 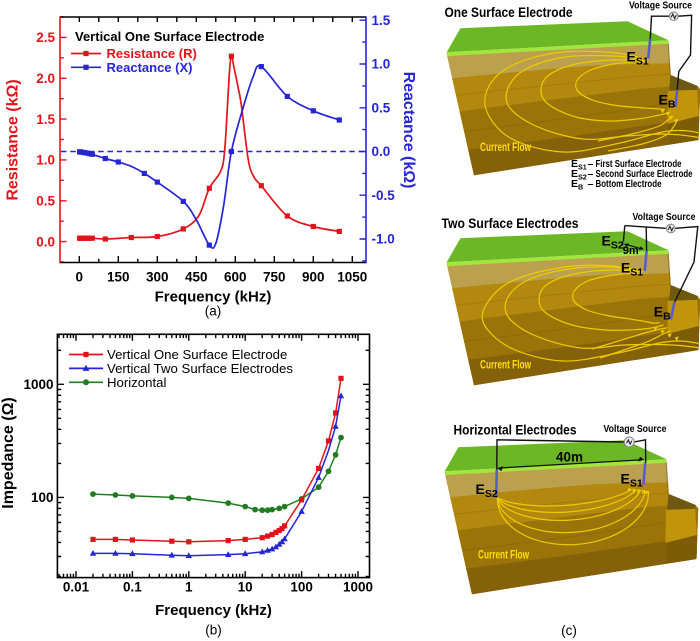 I want to click on svg-text: Horizontal, so click(x=136, y=382).